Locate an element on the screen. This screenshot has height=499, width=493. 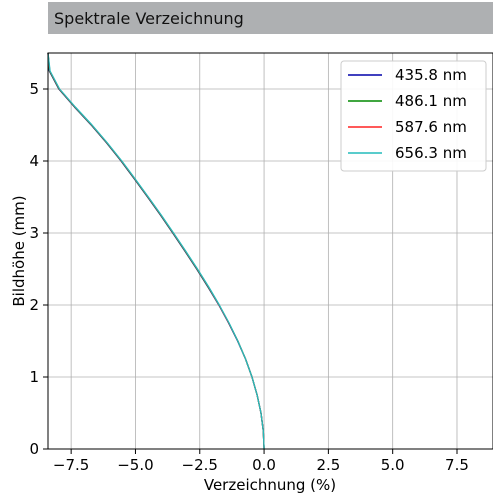
legend-box is located at coordinates (413, 116).